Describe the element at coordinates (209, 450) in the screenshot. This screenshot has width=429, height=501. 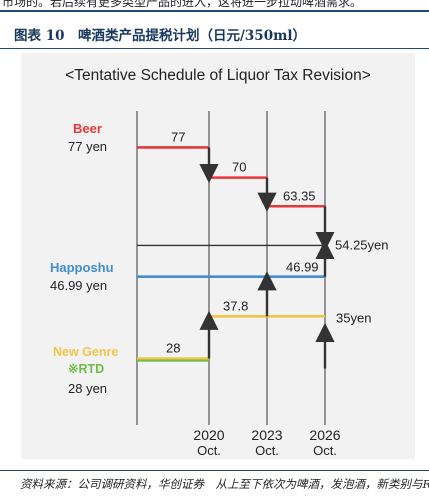
I see `x-tick-month-2020: Oct.` at that location.